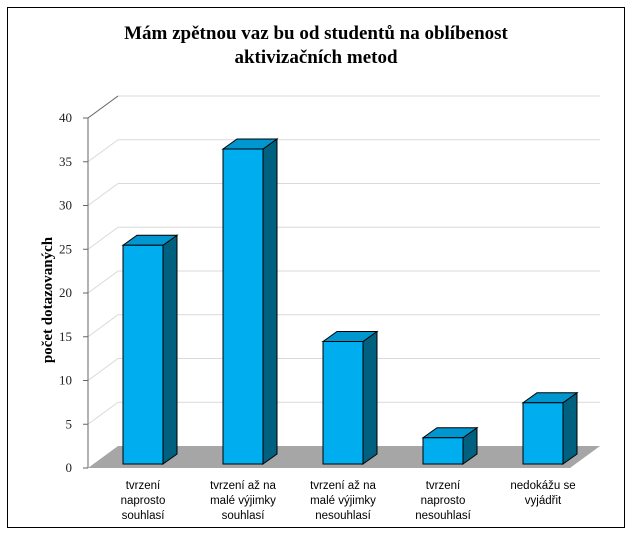 Image resolution: width=632 pixels, height=535 pixels. Describe the element at coordinates (103, 107) in the screenshot. I see `y-axis-top-depth` at that location.